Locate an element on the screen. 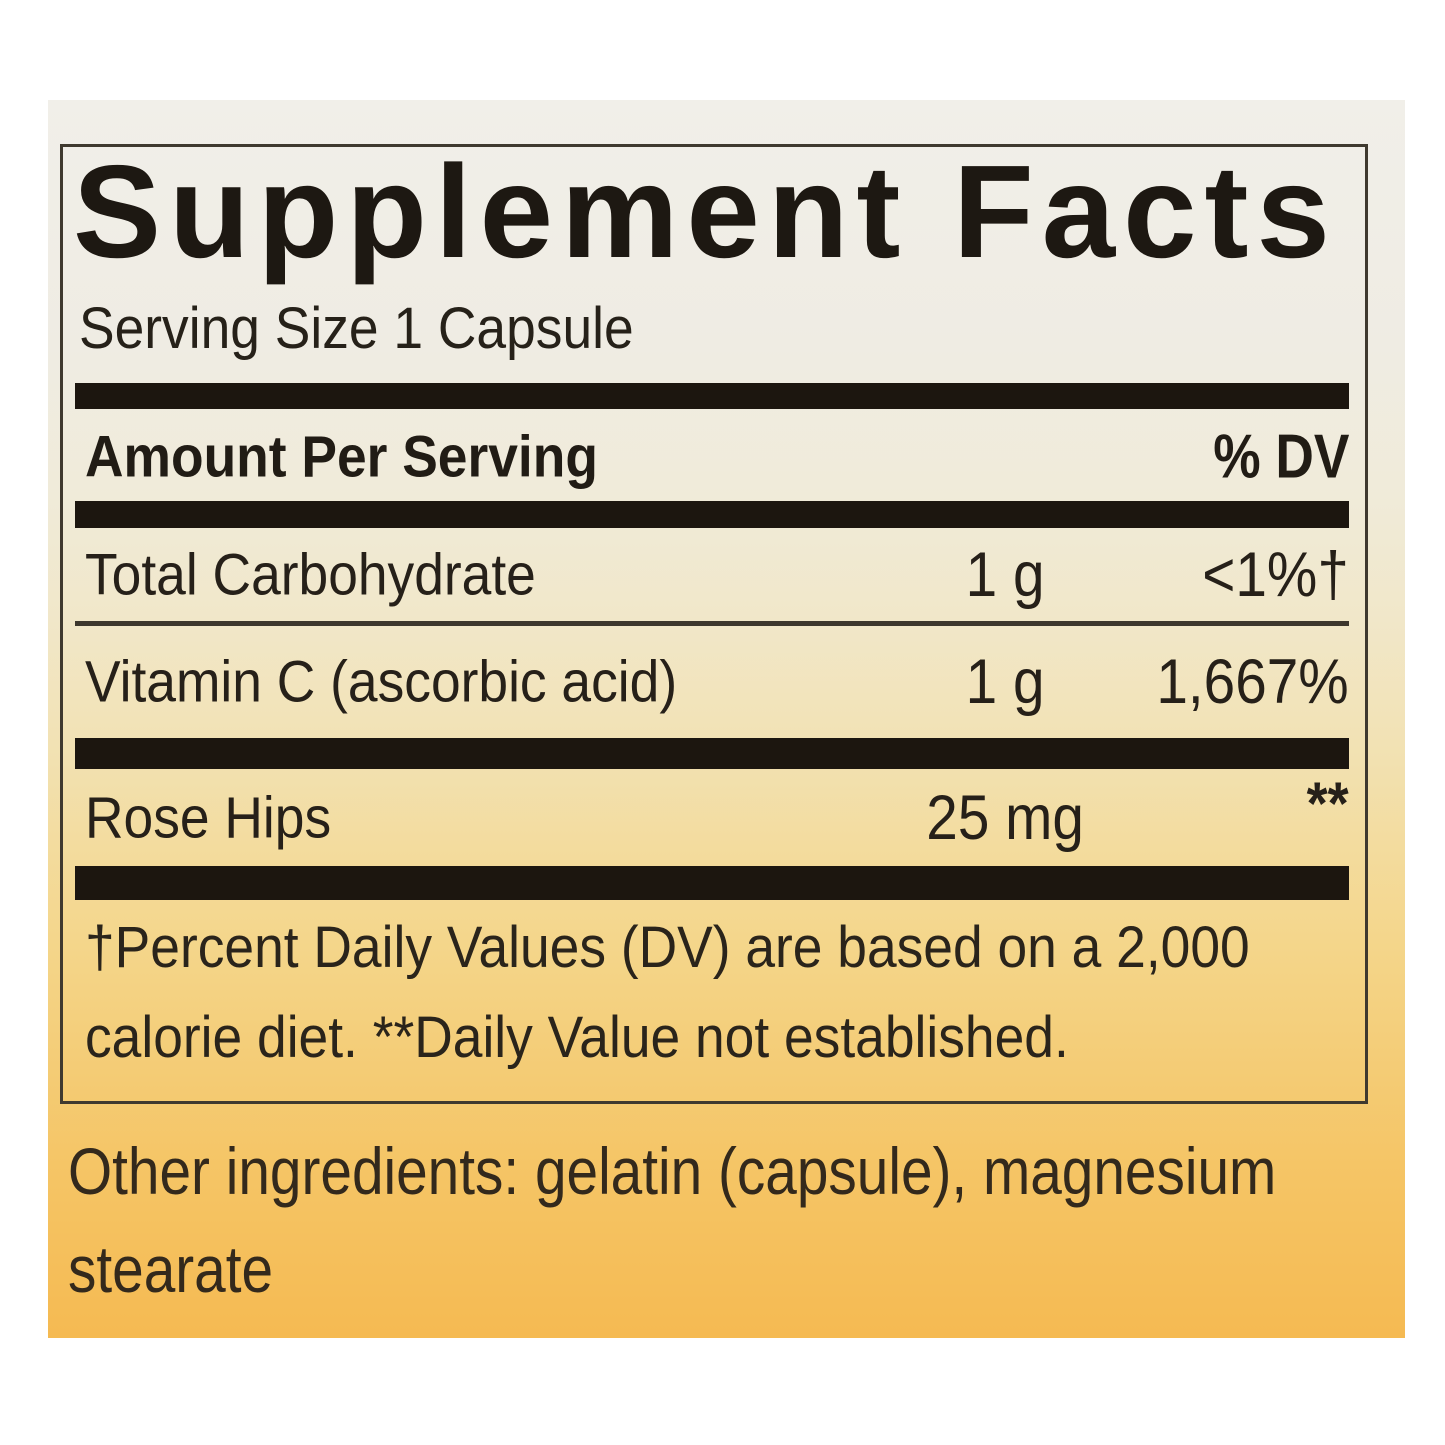 The height and width of the screenshot is (1445, 1445). nutrient-amount: 25 mg is located at coordinates (1005, 817).